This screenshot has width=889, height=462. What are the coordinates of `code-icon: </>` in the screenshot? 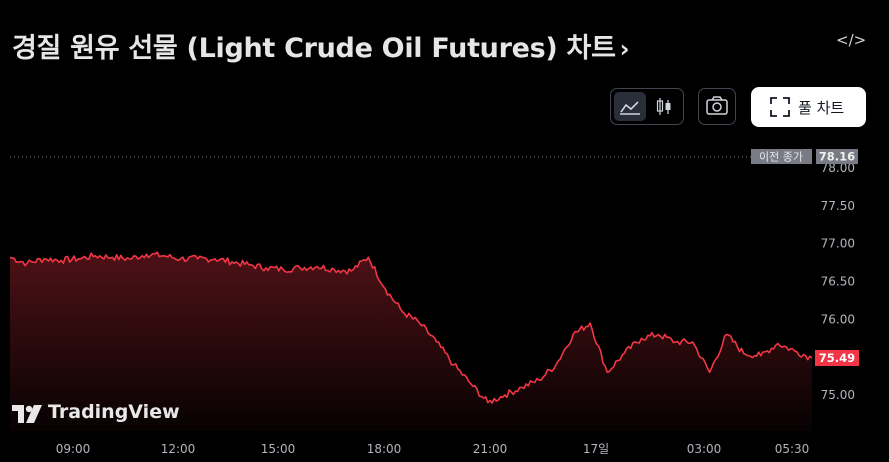 It's located at (851, 40).